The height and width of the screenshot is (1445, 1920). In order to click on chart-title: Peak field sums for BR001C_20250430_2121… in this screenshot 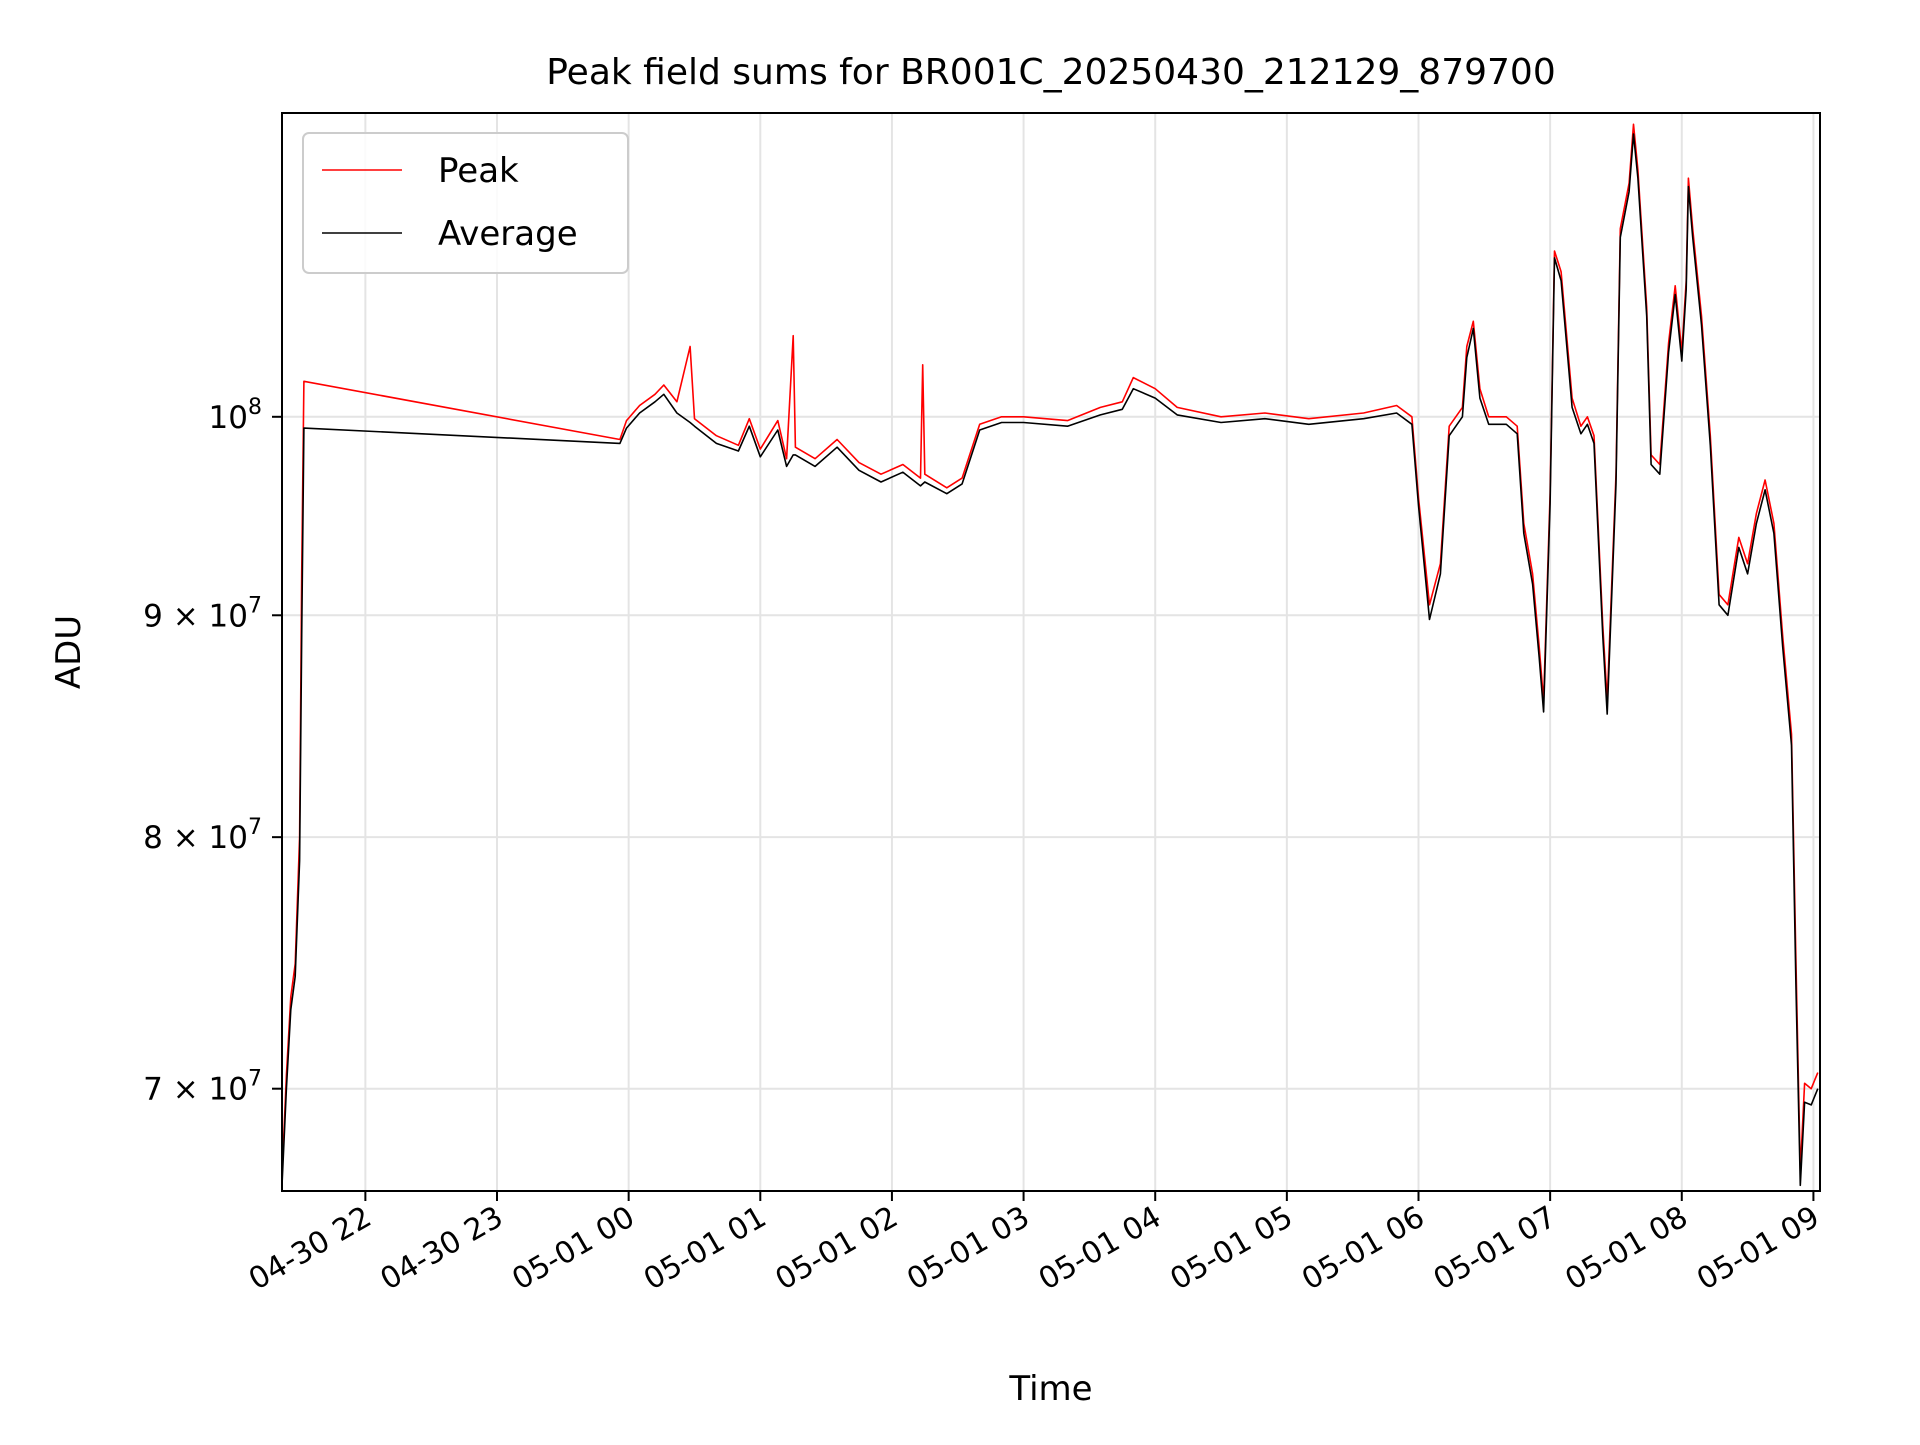, I will do `click(1050, 72)`.